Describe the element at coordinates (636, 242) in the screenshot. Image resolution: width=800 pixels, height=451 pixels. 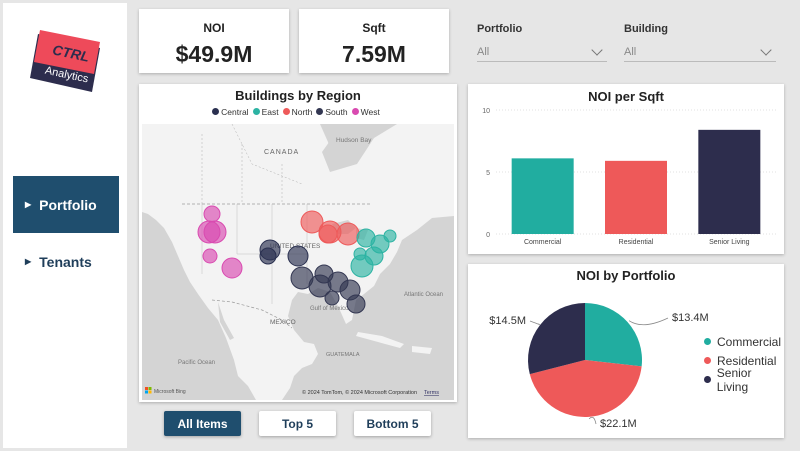
I see `x-tick-label: Residential` at that location.